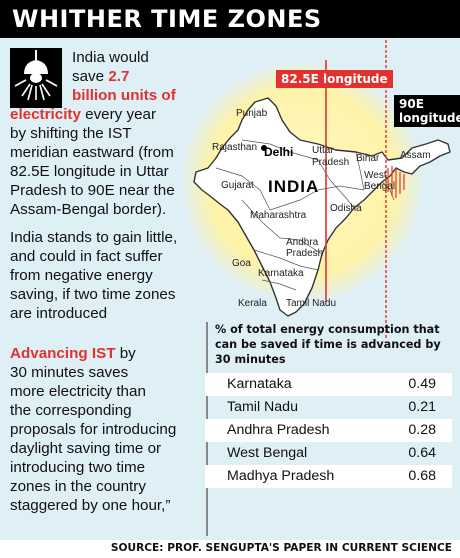 The height and width of the screenshot is (558, 460). What do you see at coordinates (69, 372) in the screenshot?
I see `para3-line-2: 30 minutes saves` at bounding box center [69, 372].